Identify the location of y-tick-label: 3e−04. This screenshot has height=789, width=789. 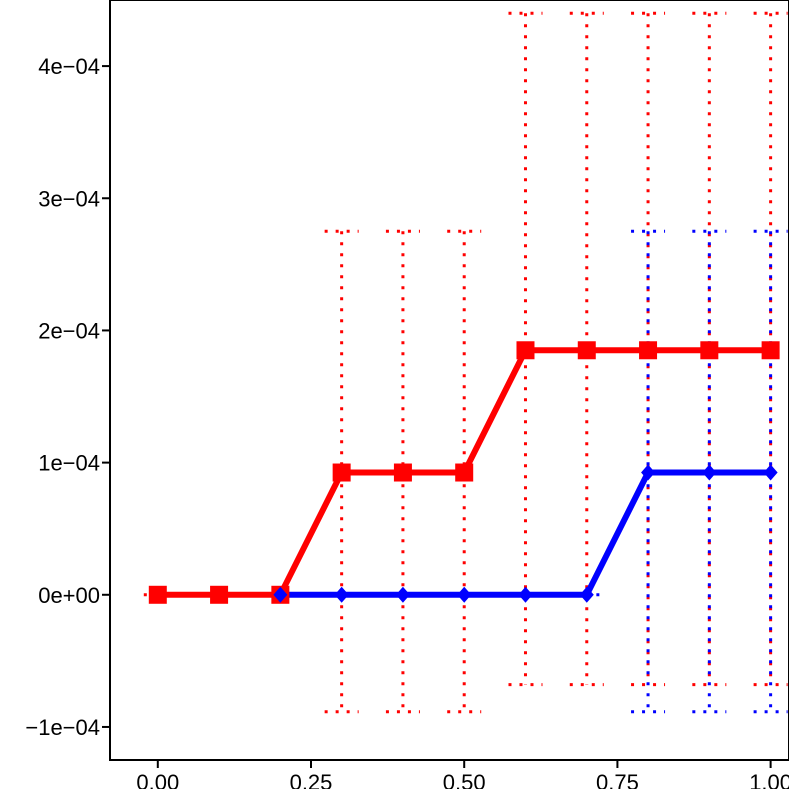
(69, 198).